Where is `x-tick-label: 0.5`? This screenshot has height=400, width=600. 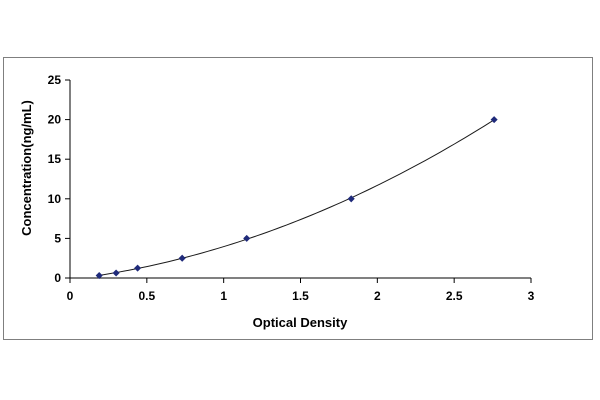 x-tick-label: 0.5 is located at coordinates (146, 296).